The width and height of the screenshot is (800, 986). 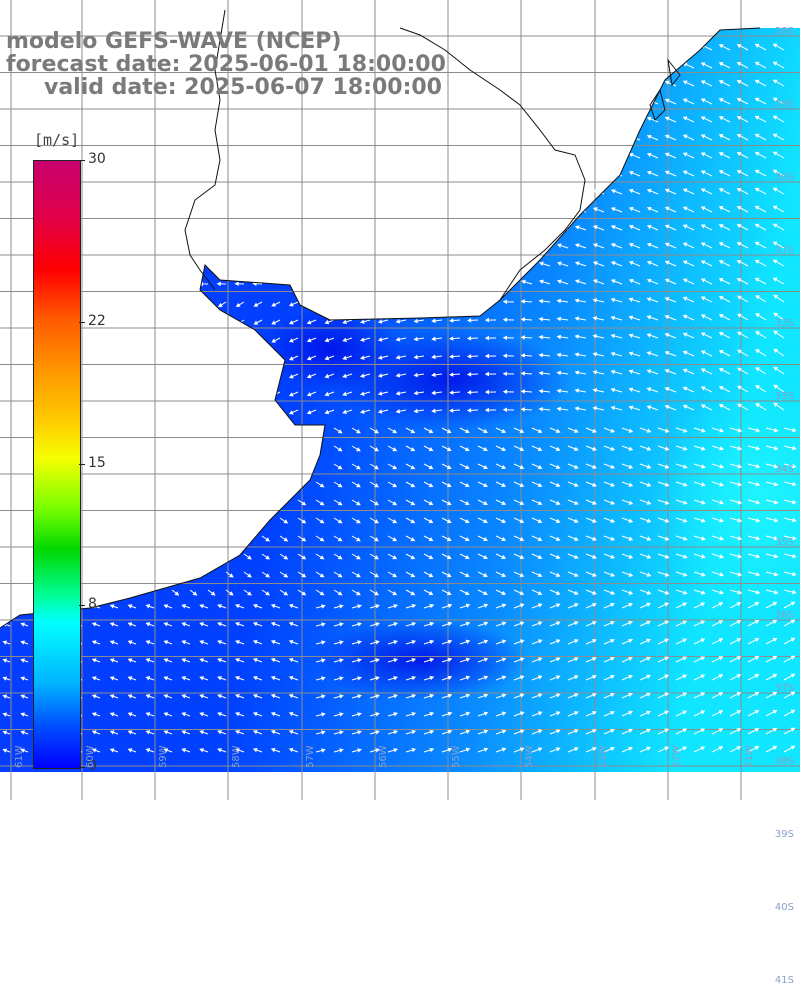 I want to click on longitude-label: 55W, so click(x=456, y=756).